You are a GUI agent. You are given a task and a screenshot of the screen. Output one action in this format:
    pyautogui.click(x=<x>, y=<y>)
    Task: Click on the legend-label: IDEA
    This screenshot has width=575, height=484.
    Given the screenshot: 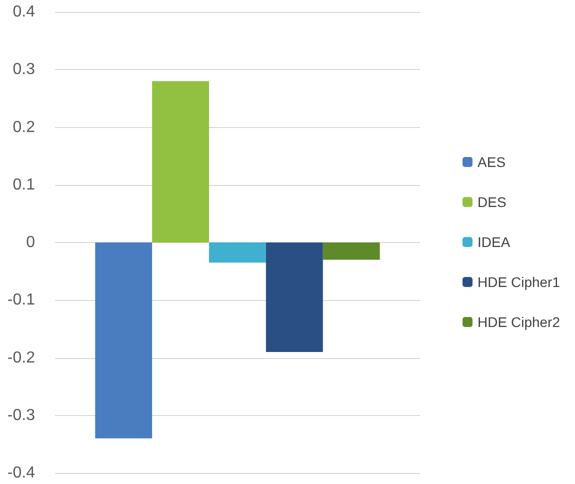 What is the action you would take?
    pyautogui.click(x=494, y=242)
    